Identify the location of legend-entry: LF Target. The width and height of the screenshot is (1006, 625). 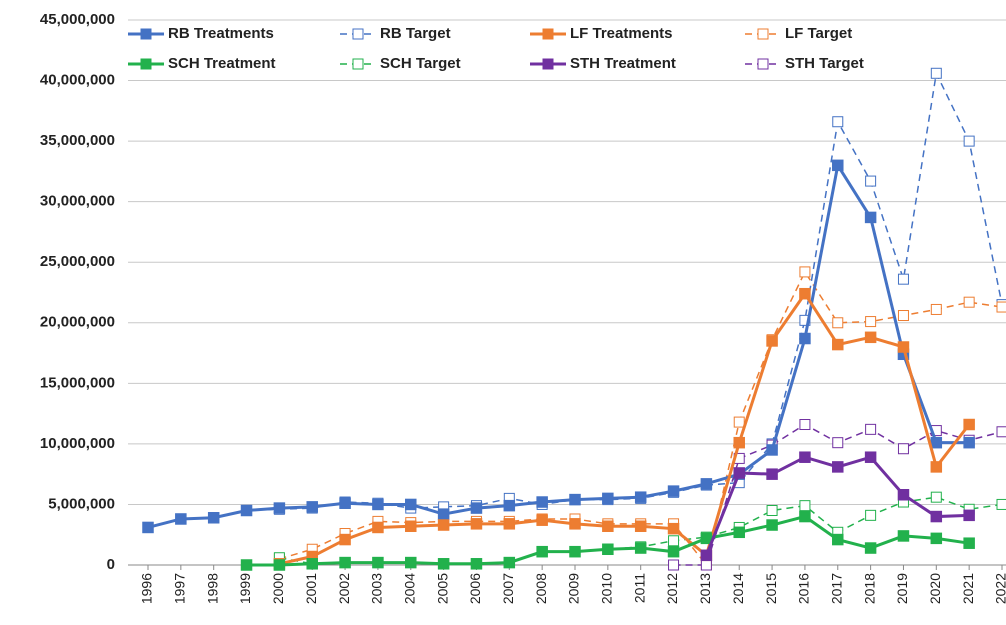
(798, 33).